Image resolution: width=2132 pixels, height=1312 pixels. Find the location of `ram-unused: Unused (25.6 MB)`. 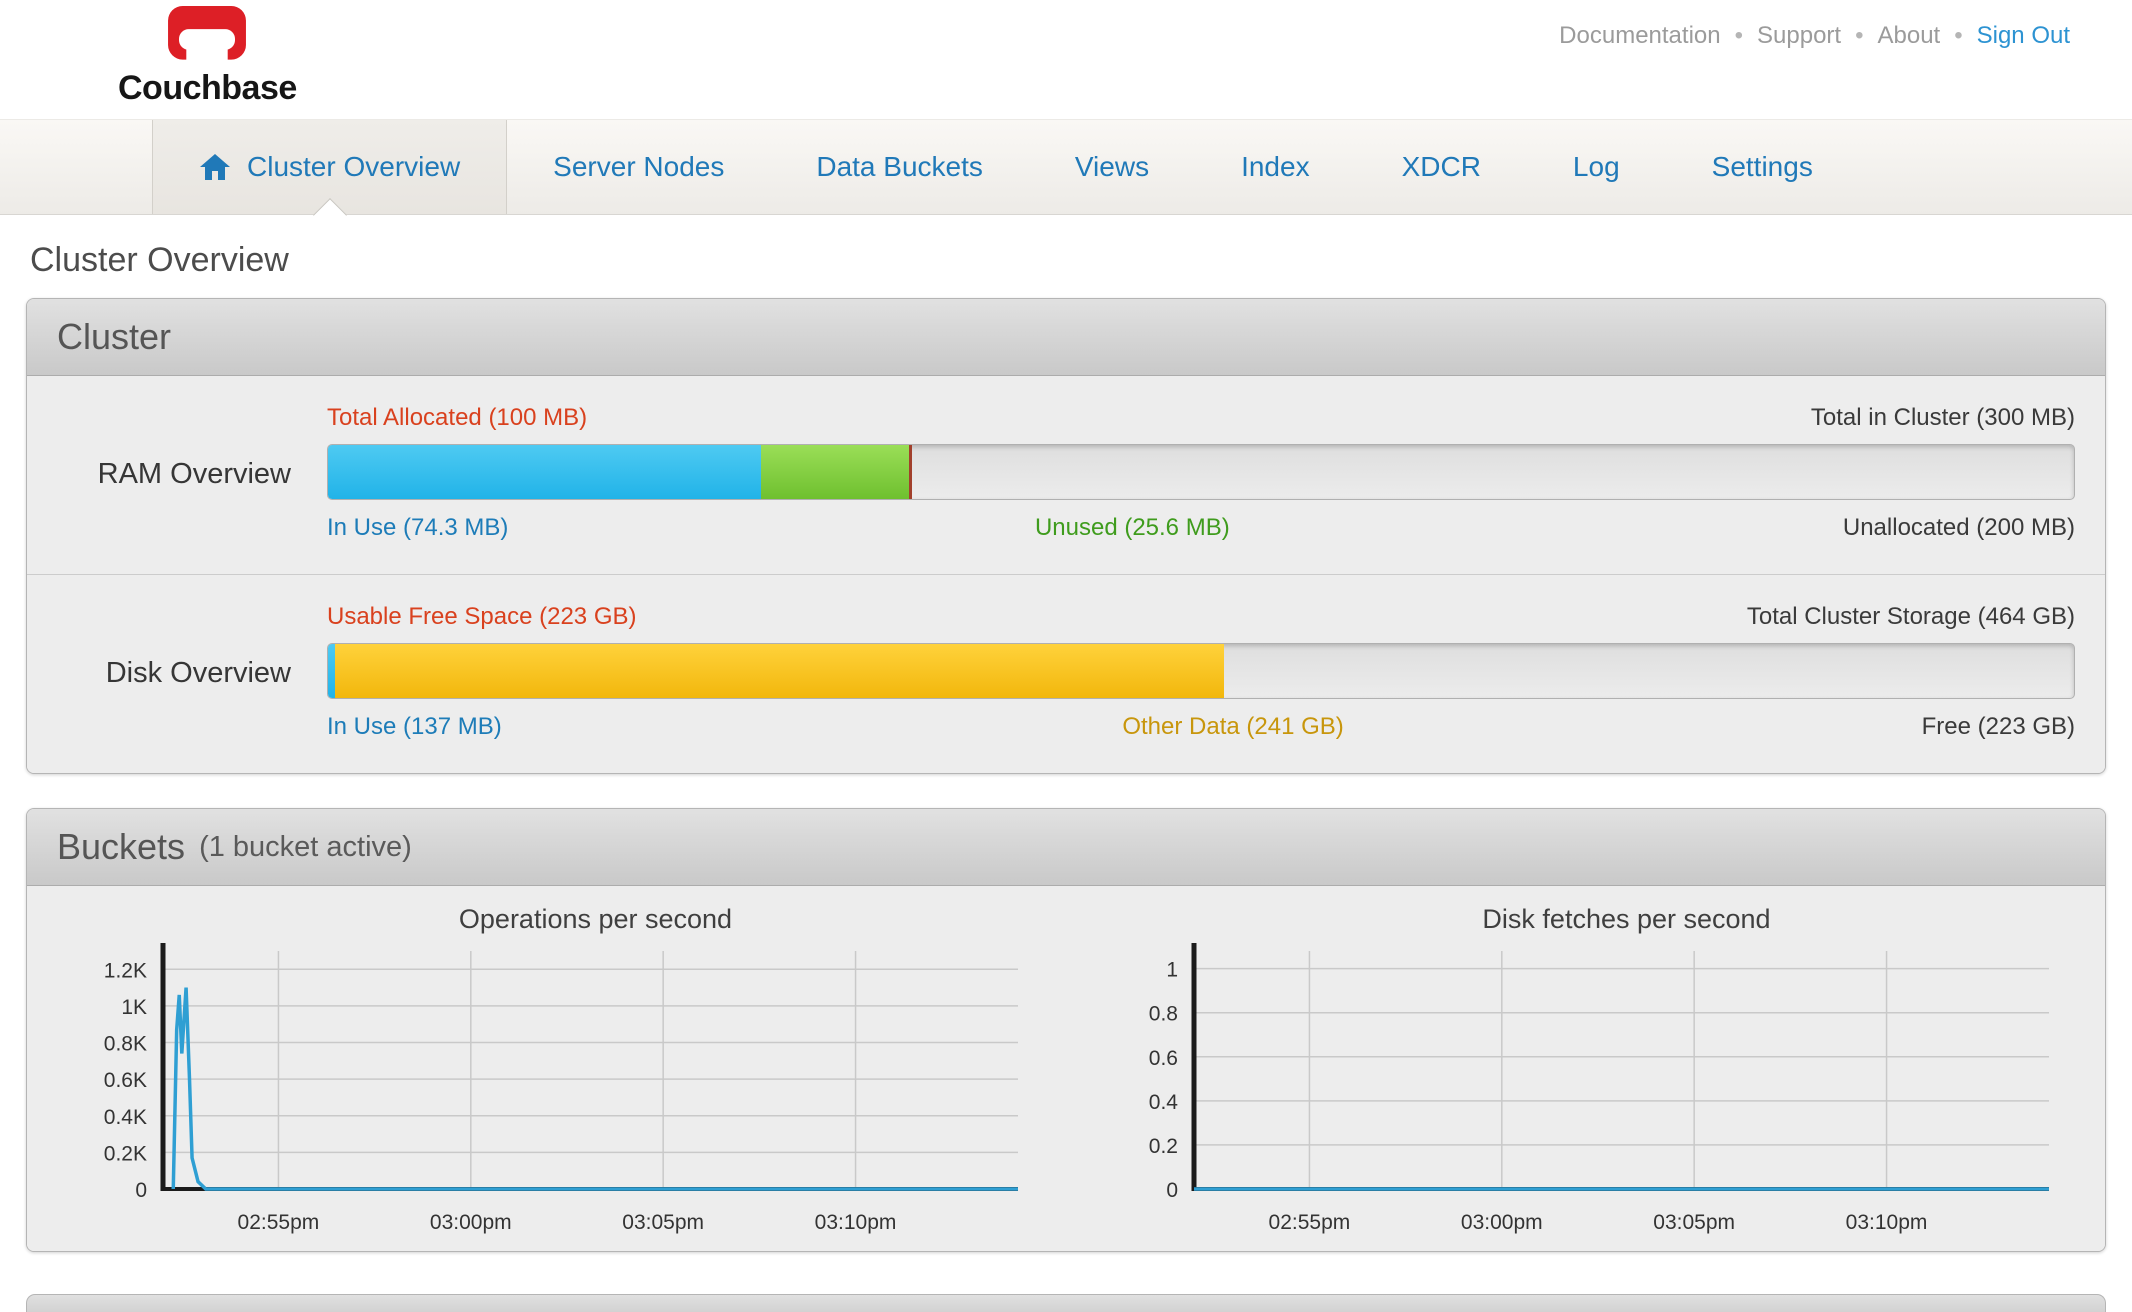

ram-unused: Unused (25.6 MB) is located at coordinates (1132, 527).